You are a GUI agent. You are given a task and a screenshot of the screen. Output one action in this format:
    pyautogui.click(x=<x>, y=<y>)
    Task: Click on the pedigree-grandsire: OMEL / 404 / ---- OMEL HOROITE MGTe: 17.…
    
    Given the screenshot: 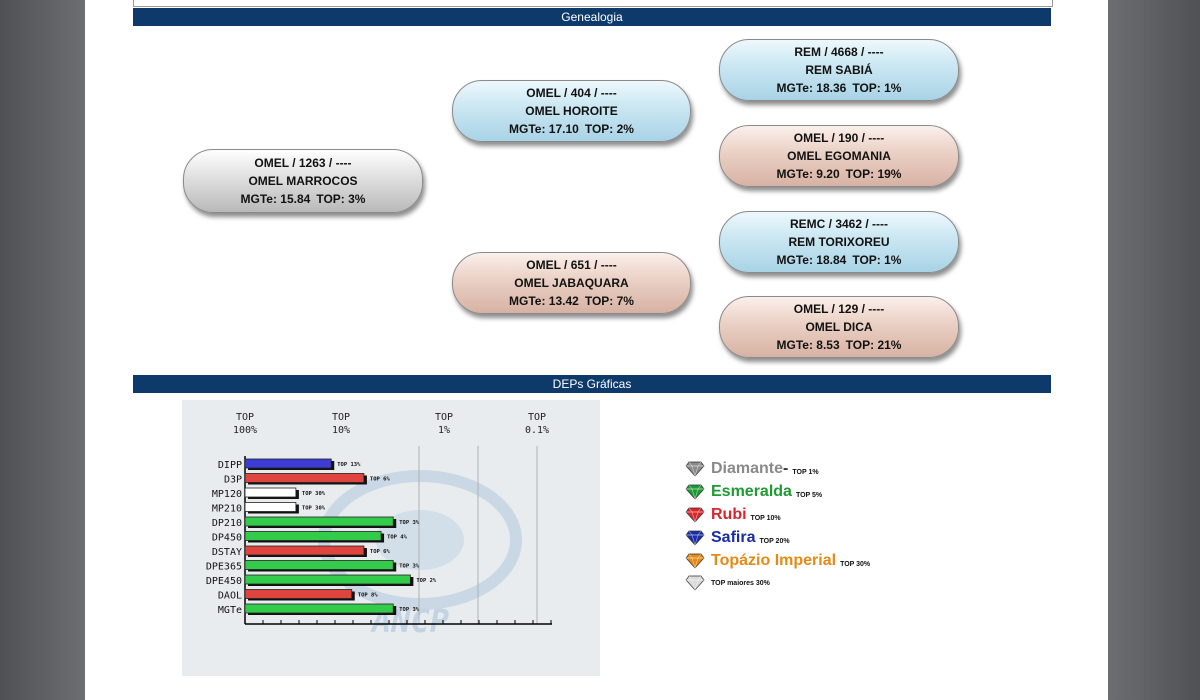 What is the action you would take?
    pyautogui.click(x=571, y=111)
    